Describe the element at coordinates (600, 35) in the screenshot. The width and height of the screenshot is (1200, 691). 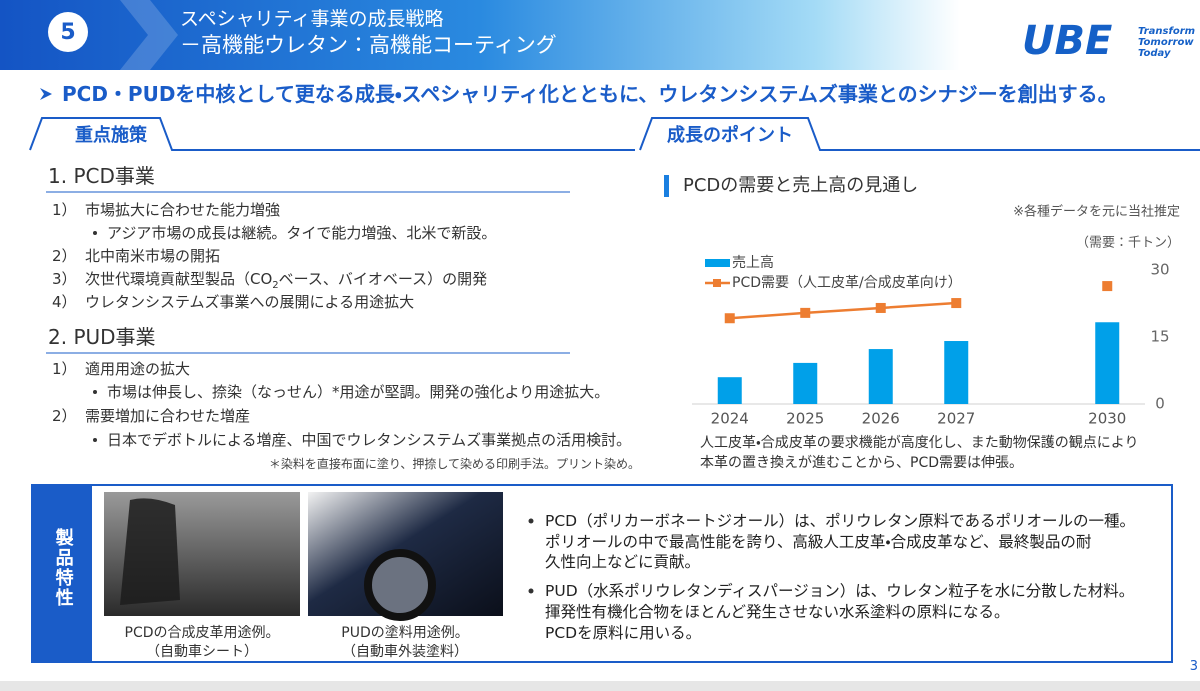
I see `header-band` at that location.